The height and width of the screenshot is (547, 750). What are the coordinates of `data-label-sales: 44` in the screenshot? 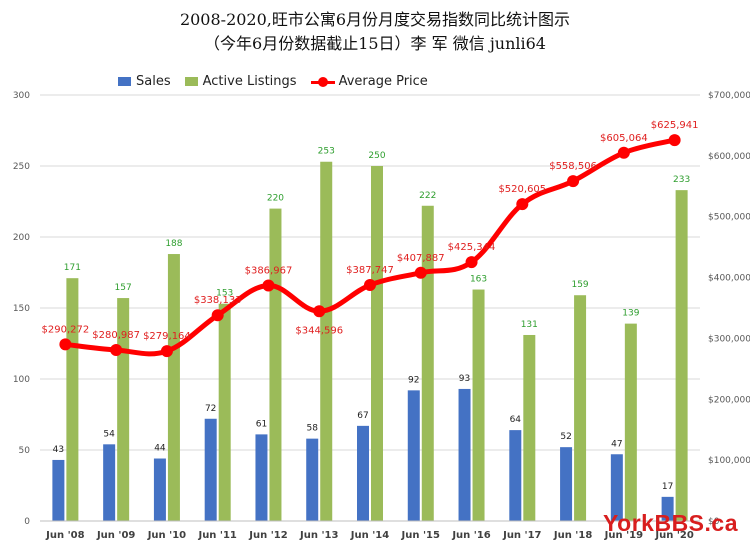 It's located at (160, 449).